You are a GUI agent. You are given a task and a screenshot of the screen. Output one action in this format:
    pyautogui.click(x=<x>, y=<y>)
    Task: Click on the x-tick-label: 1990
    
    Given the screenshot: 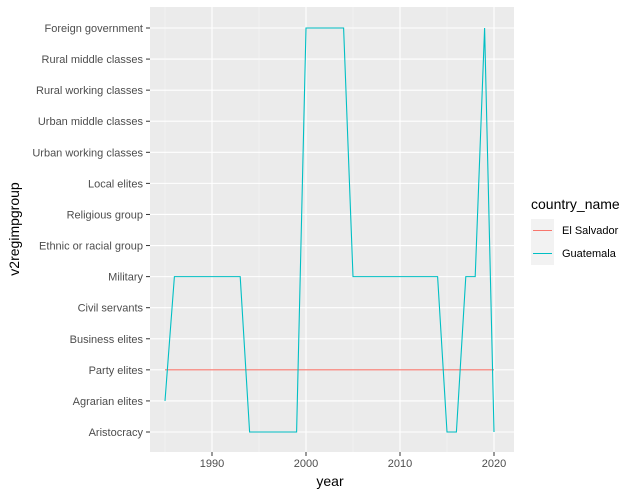 What is the action you would take?
    pyautogui.click(x=212, y=464)
    